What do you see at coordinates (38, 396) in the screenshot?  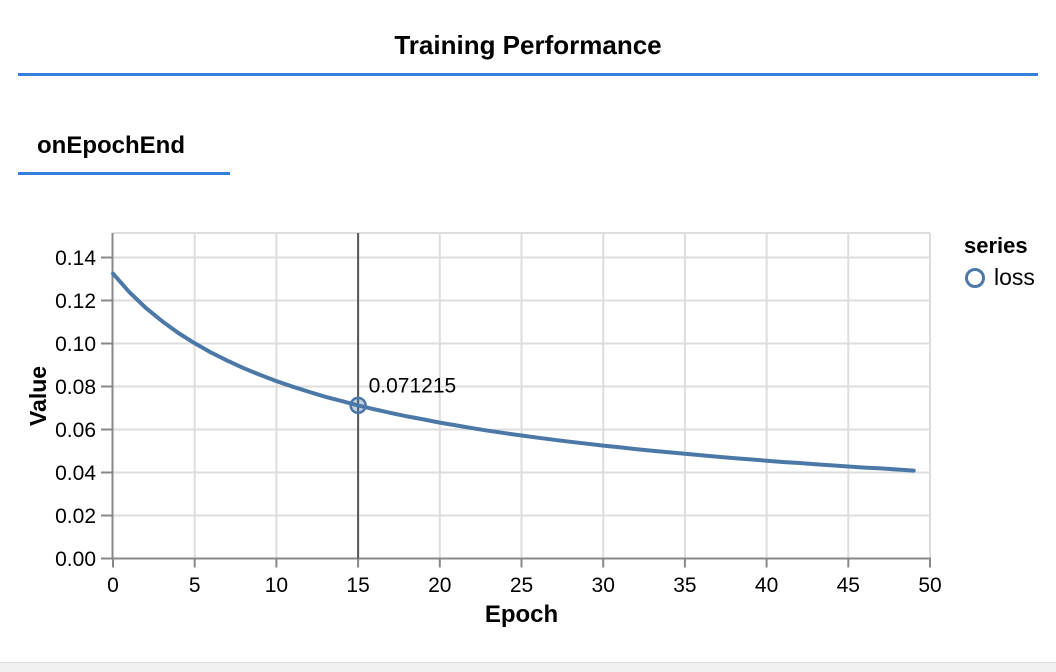 I see `y-axis-title: Value` at bounding box center [38, 396].